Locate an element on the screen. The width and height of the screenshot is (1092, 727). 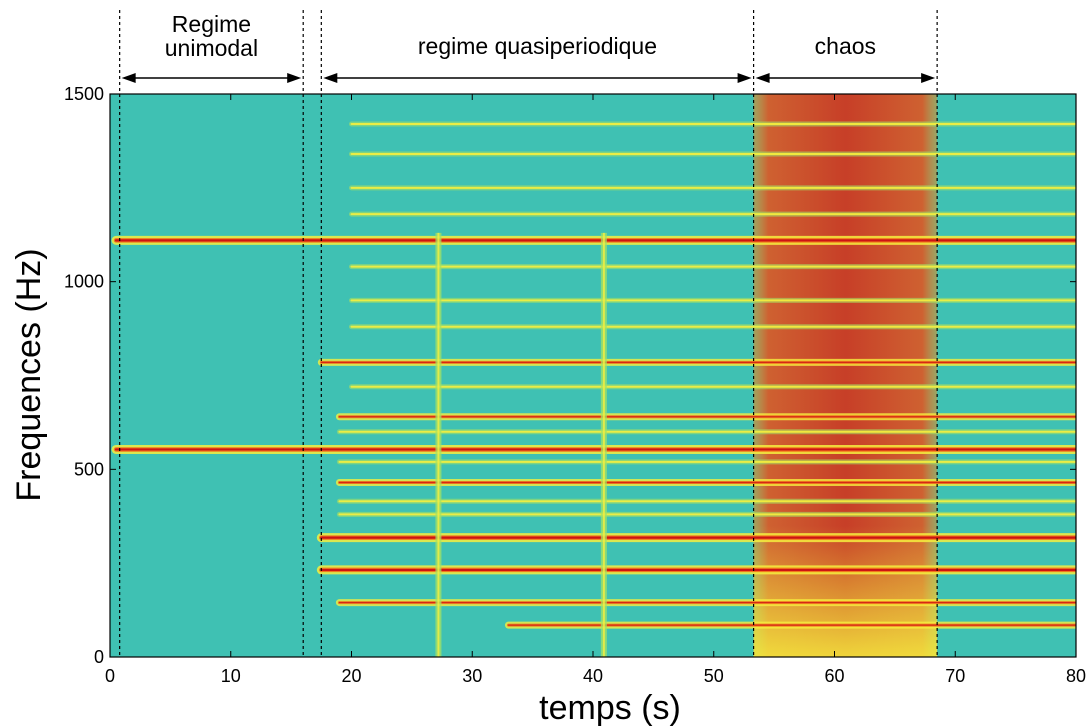
region-label: chaos is located at coordinates (845, 46).